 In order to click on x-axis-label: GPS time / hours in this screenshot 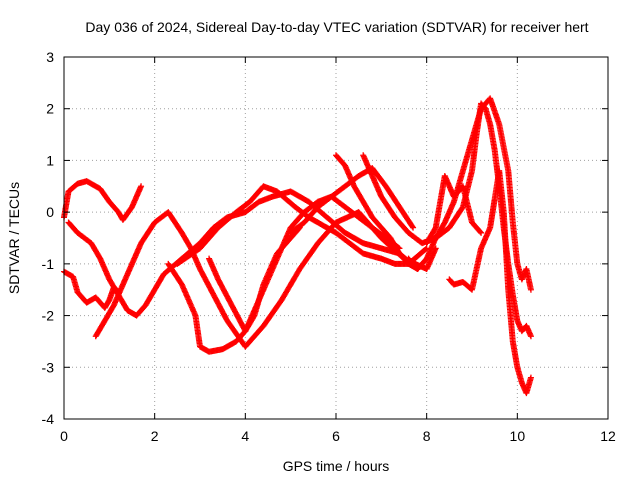, I will do `click(336, 466)`.